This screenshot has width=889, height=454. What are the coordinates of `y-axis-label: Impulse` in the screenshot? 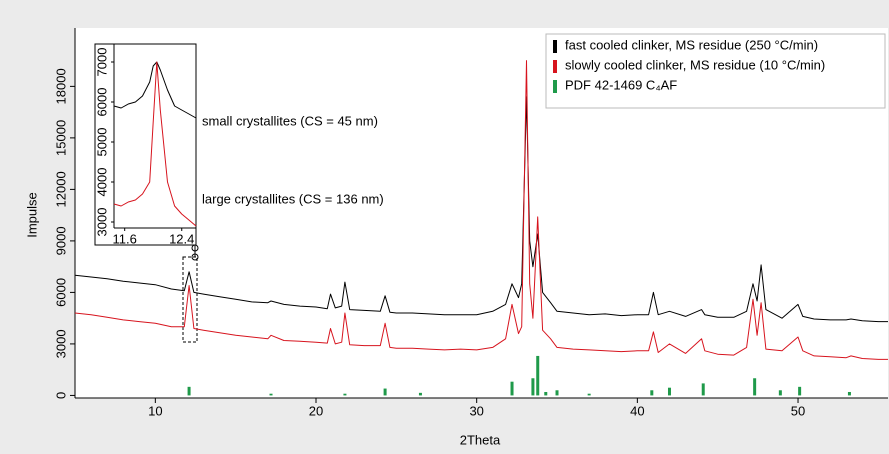 It's located at (31, 215).